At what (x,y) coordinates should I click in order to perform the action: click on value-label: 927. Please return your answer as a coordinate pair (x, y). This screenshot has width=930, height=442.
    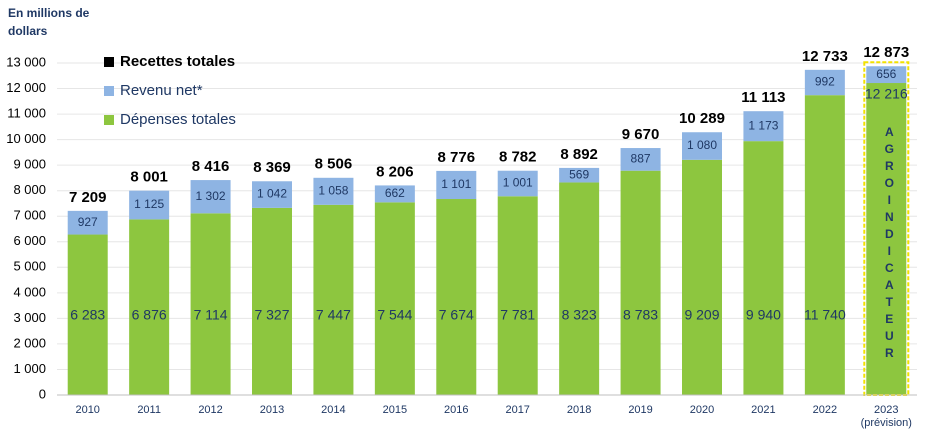
    Looking at the image, I should click on (88, 222).